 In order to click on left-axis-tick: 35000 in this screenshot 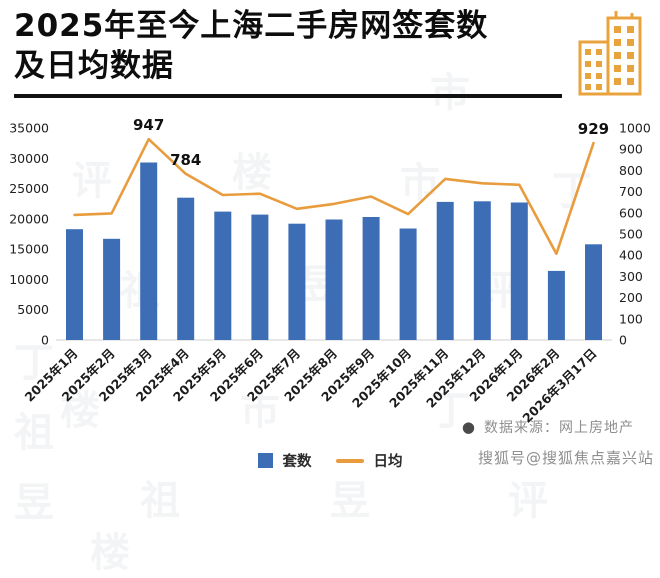, I will do `click(29, 128)`.